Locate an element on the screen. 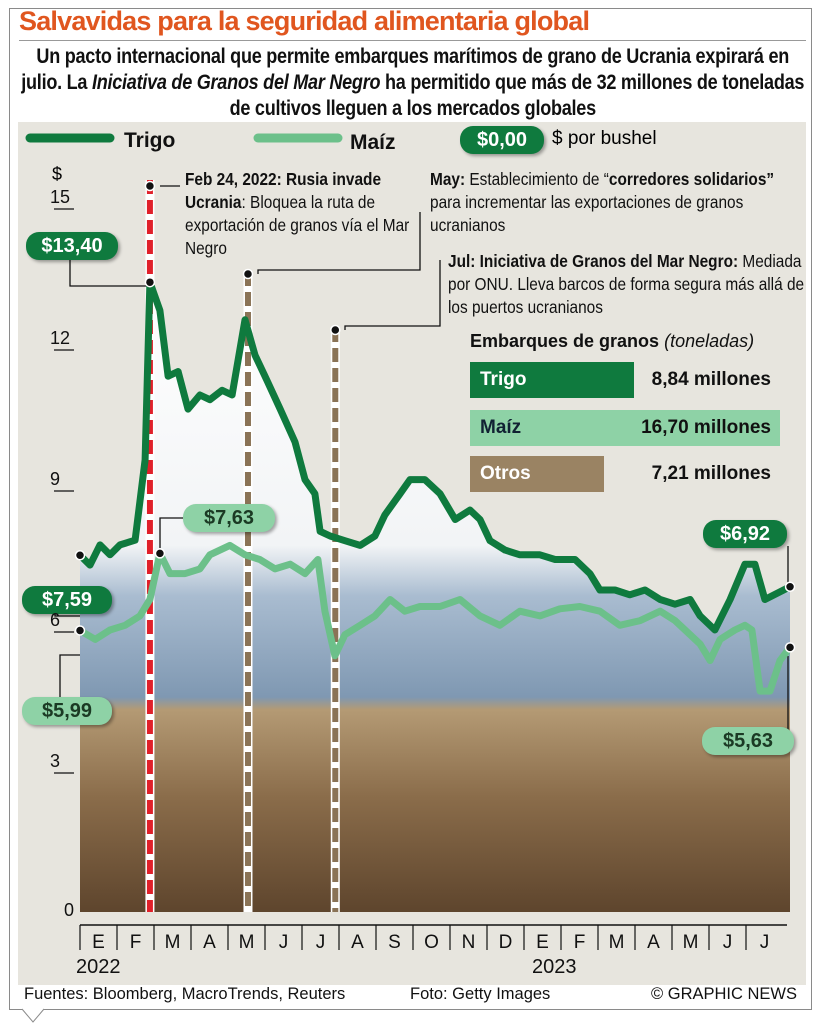 This screenshot has width=825, height=1024. y-axis-unit: $ is located at coordinates (57, 174).